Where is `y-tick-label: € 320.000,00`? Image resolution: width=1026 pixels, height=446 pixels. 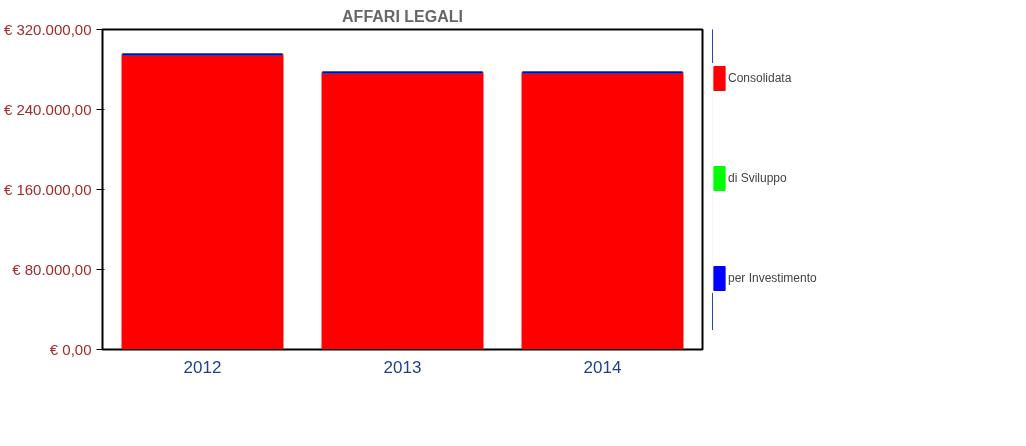
y-tick-label: € 320.000,00 is located at coordinates (47, 29).